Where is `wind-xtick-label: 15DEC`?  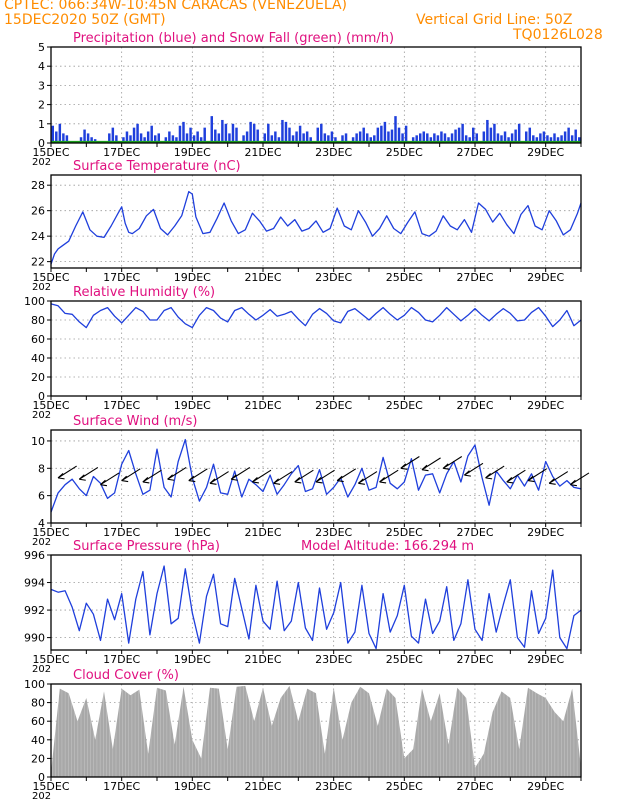
wind-xtick-label: 15DEC is located at coordinates (50, 532).